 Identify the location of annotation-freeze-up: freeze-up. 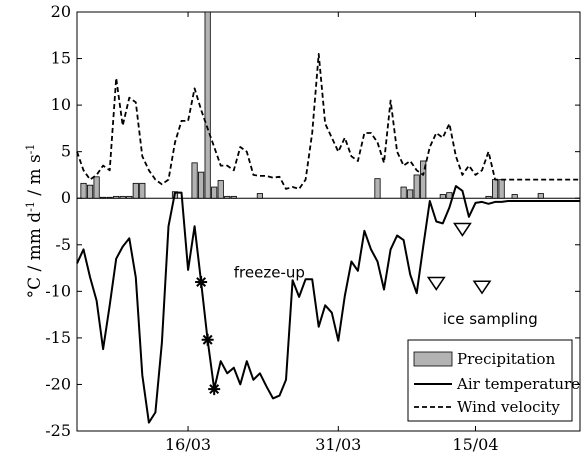
(269, 272).